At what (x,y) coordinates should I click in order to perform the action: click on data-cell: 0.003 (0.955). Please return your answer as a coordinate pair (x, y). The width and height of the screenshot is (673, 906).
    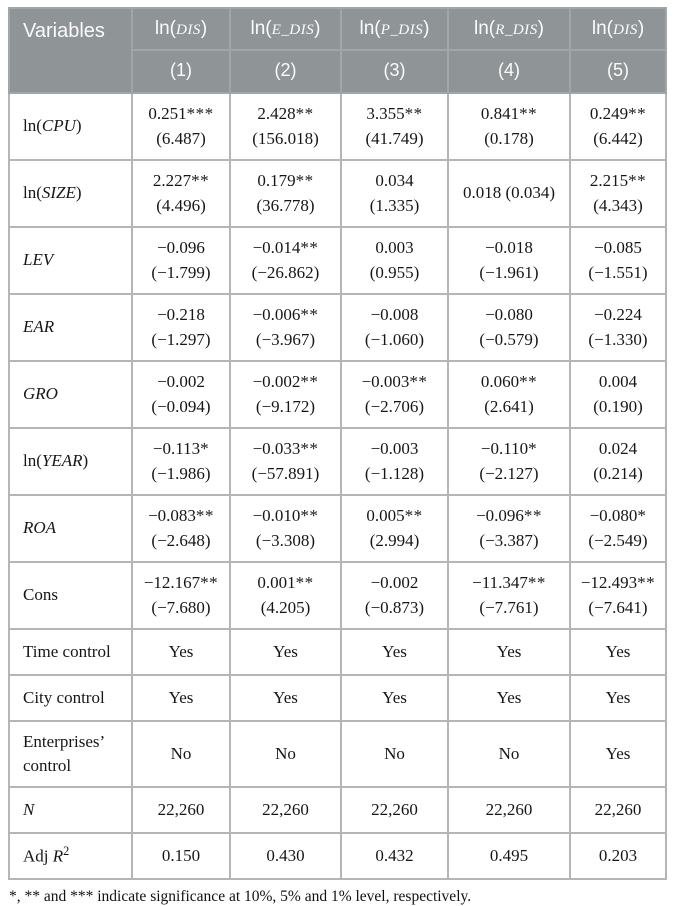
    Looking at the image, I should click on (394, 260).